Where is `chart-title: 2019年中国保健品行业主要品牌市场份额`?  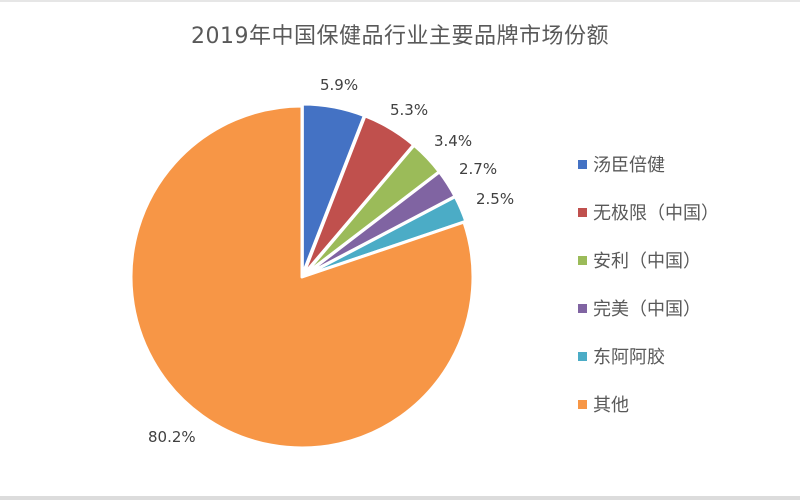
chart-title: 2019年中国保健品行业主要品牌市场份额 is located at coordinates (400, 36).